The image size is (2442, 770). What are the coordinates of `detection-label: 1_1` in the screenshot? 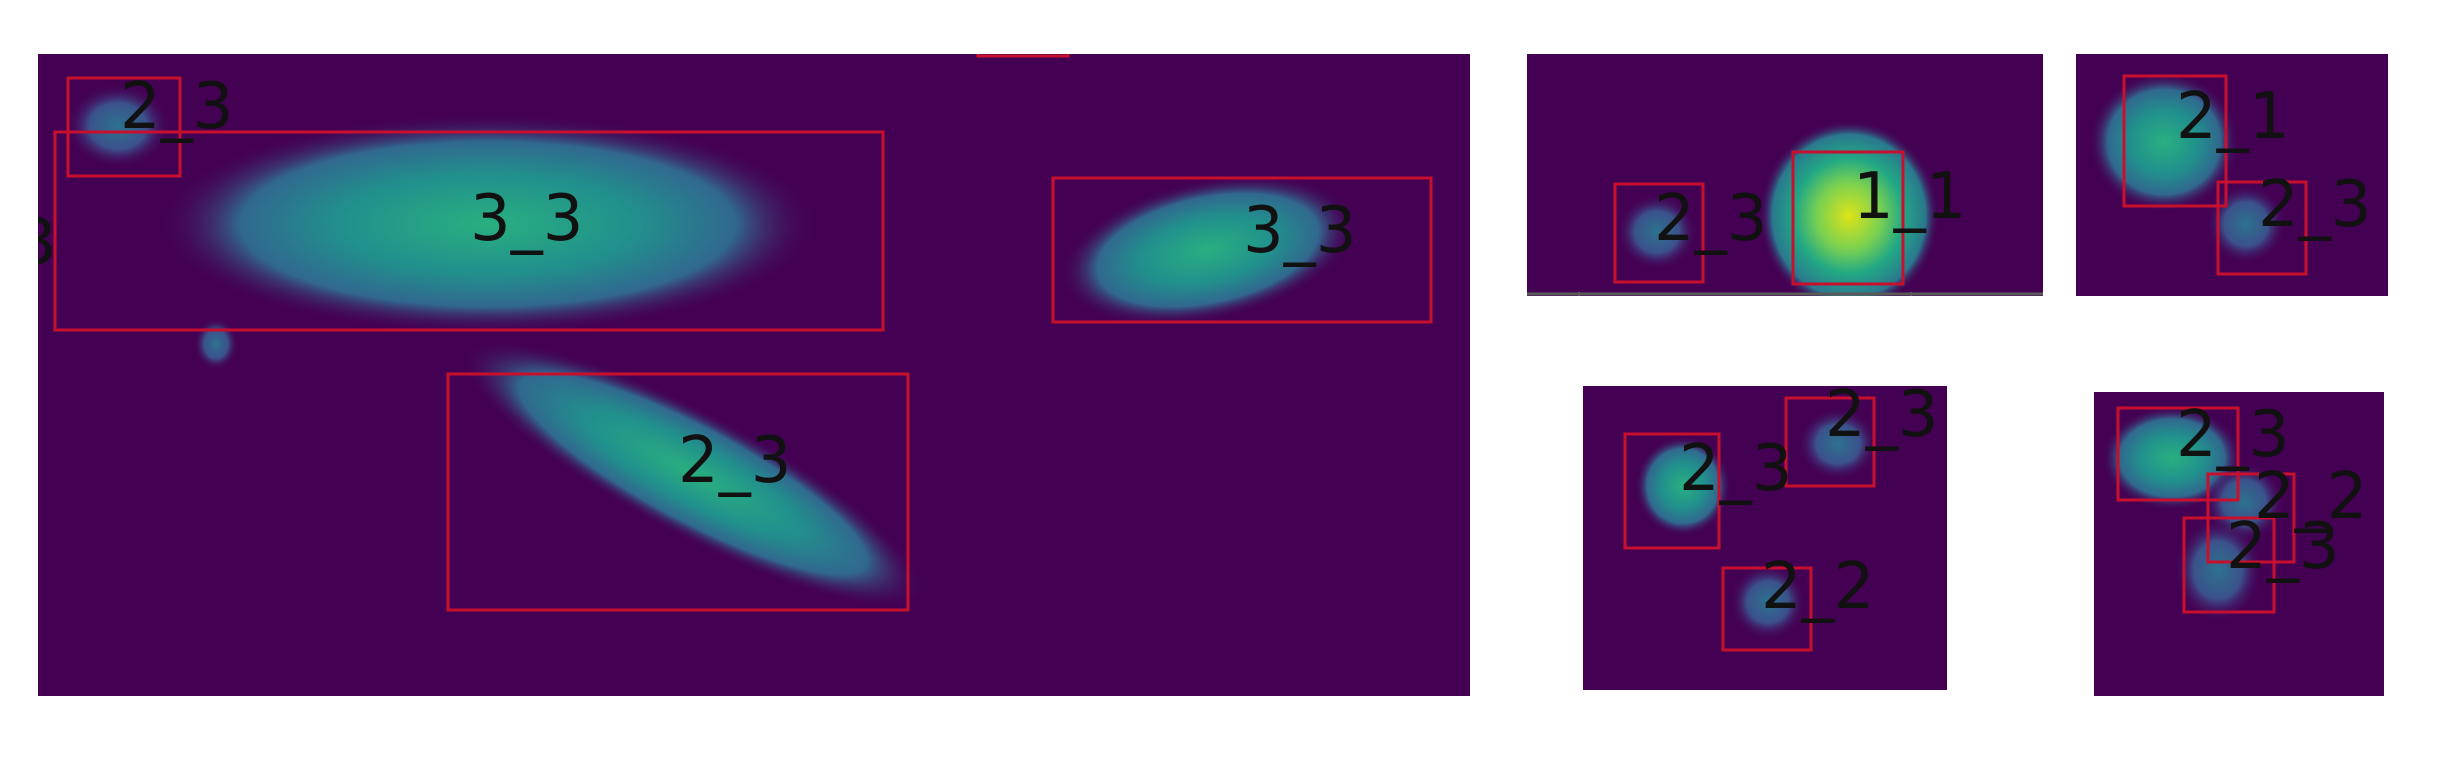 It's located at (1909, 197).